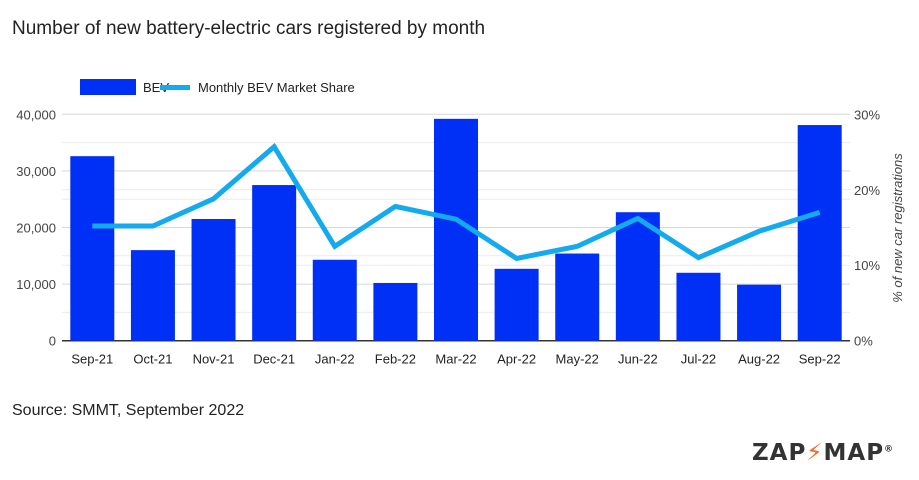  I want to click on x-tick-label: Jun-22, so click(638, 359).